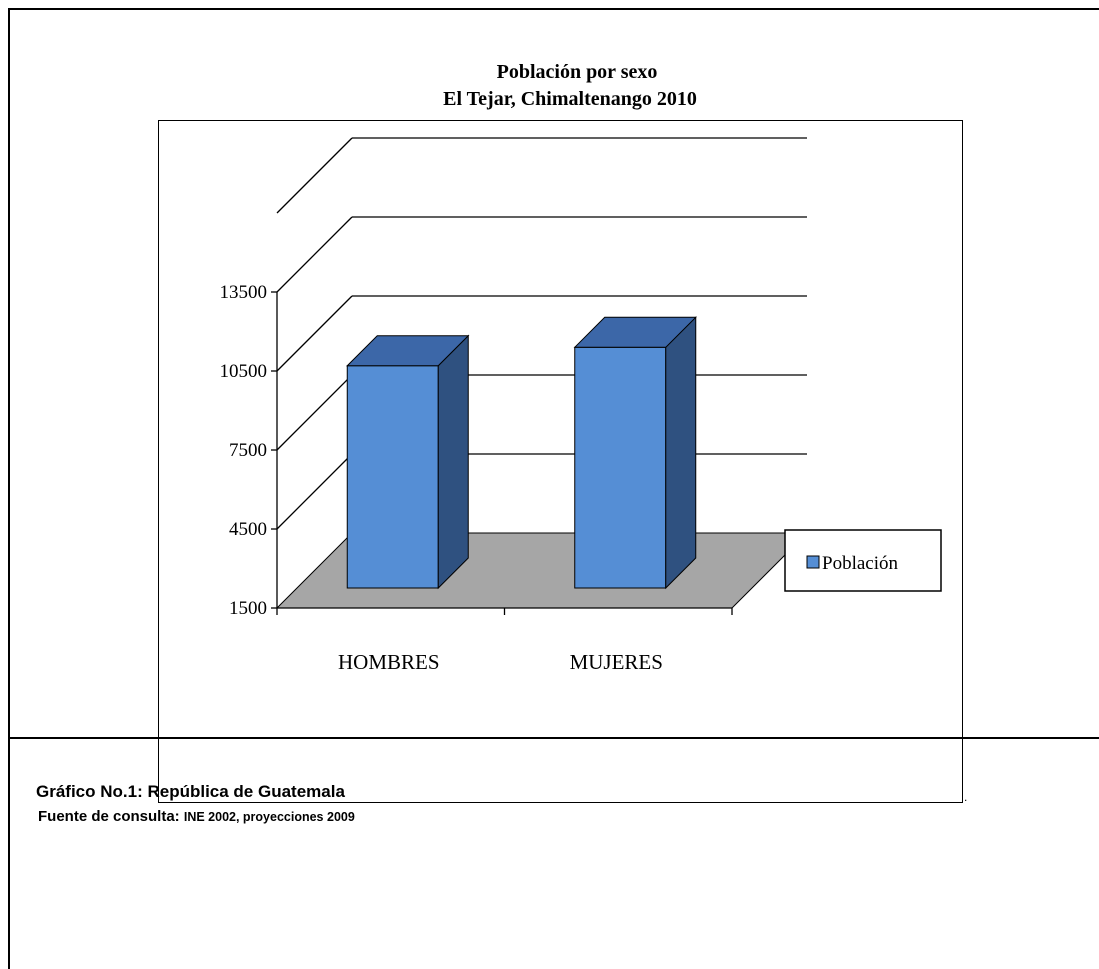  Describe the element at coordinates (244, 371) in the screenshot. I see `y-tick-label: 10500` at that location.